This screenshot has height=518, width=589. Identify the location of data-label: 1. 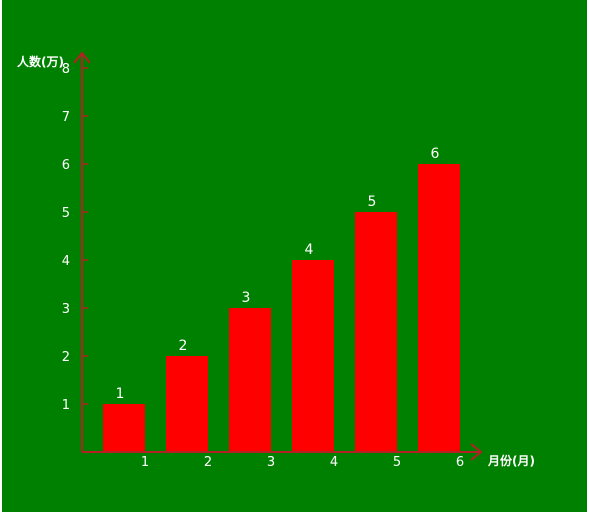
(120, 394).